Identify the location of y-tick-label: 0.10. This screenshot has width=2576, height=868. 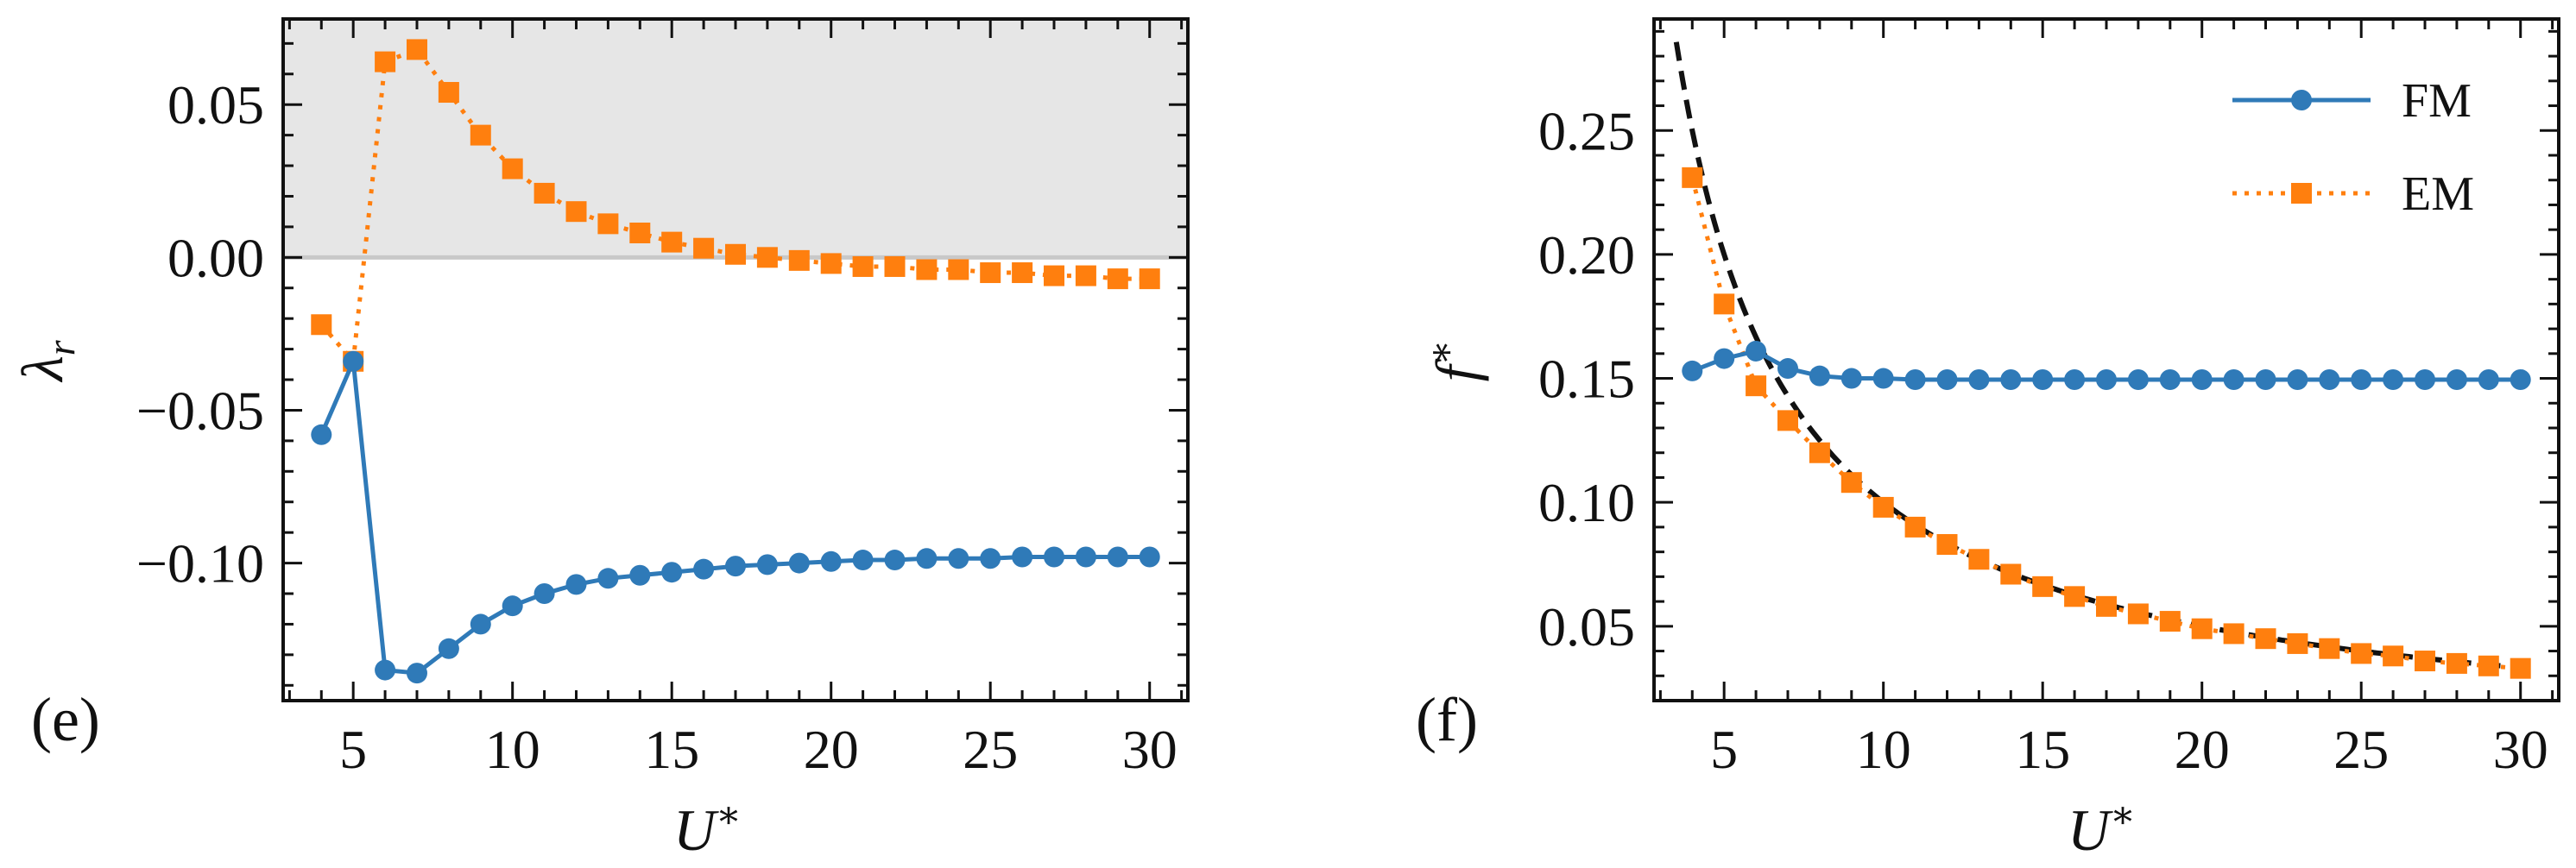
(1586, 502).